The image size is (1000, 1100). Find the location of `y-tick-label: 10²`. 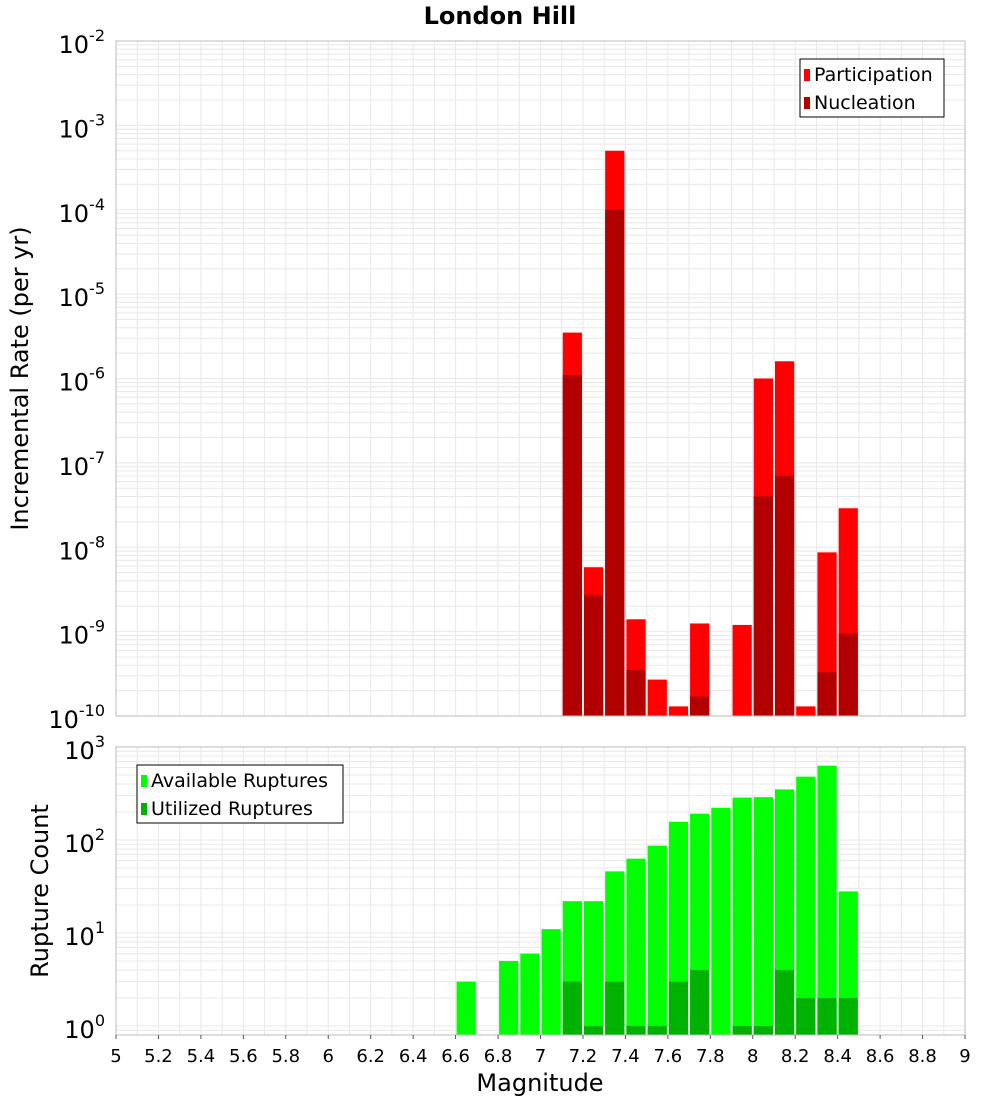

y-tick-label: 10² is located at coordinates (84, 841).